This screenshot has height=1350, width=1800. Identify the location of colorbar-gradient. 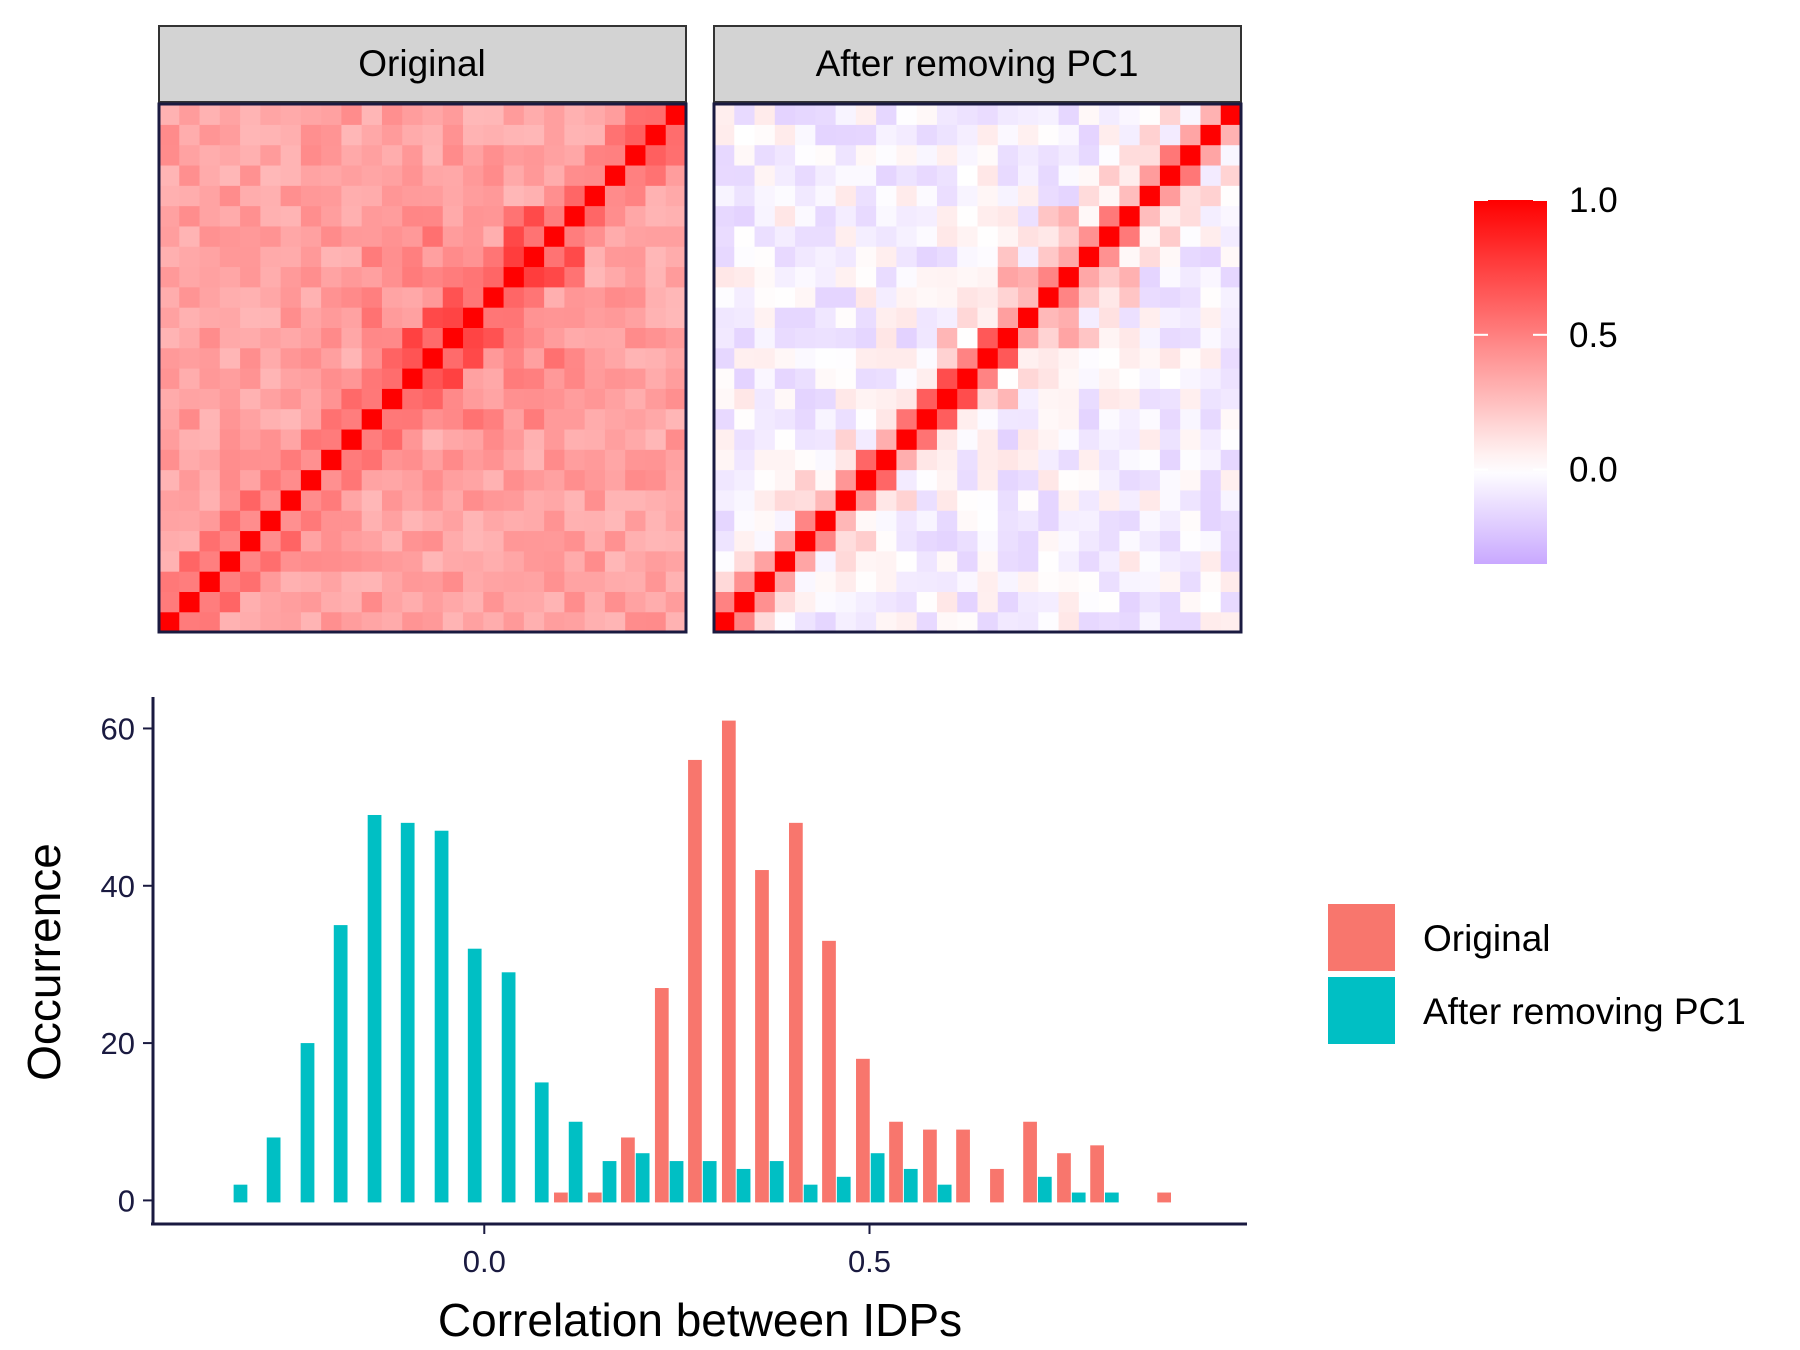
(1510, 382).